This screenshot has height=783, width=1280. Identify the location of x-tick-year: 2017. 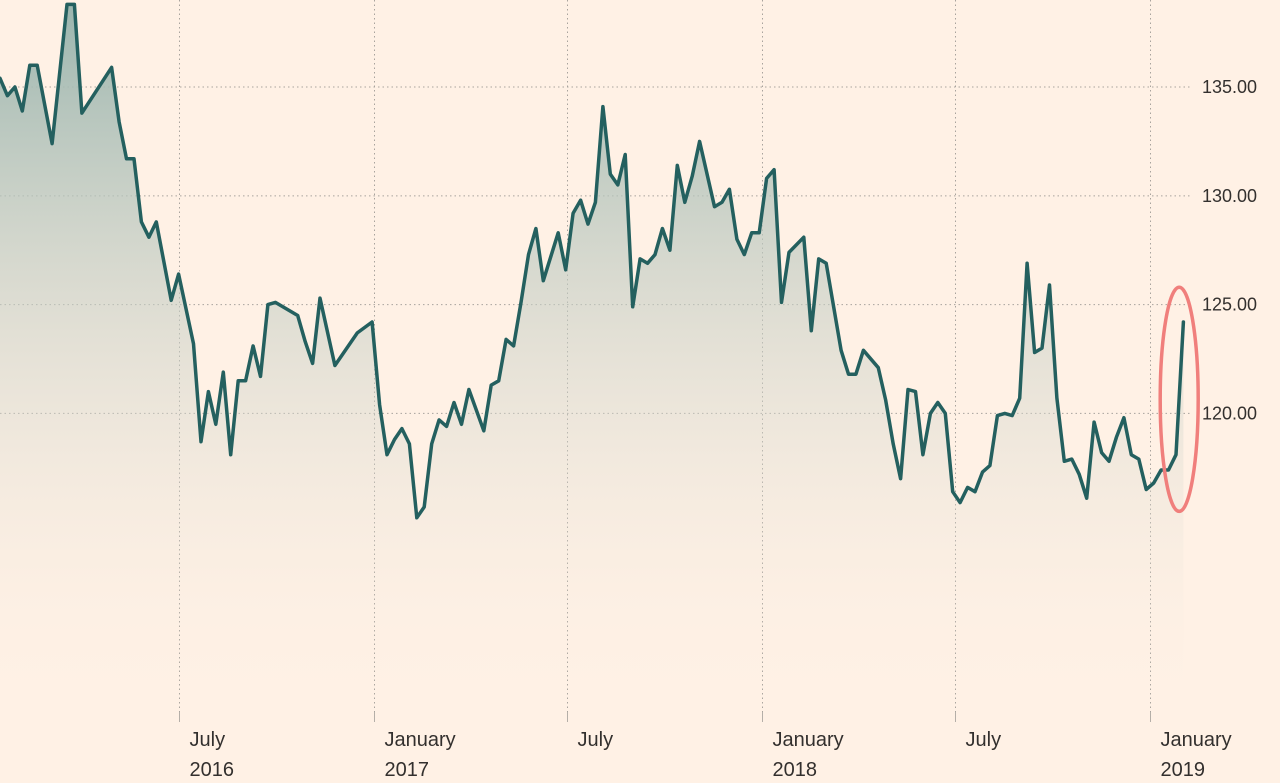
(407, 770).